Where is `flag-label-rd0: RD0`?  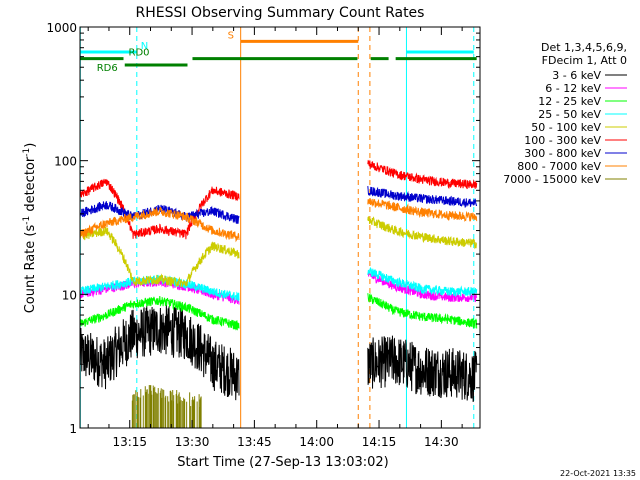 flag-label-rd0: RD0 is located at coordinates (139, 53).